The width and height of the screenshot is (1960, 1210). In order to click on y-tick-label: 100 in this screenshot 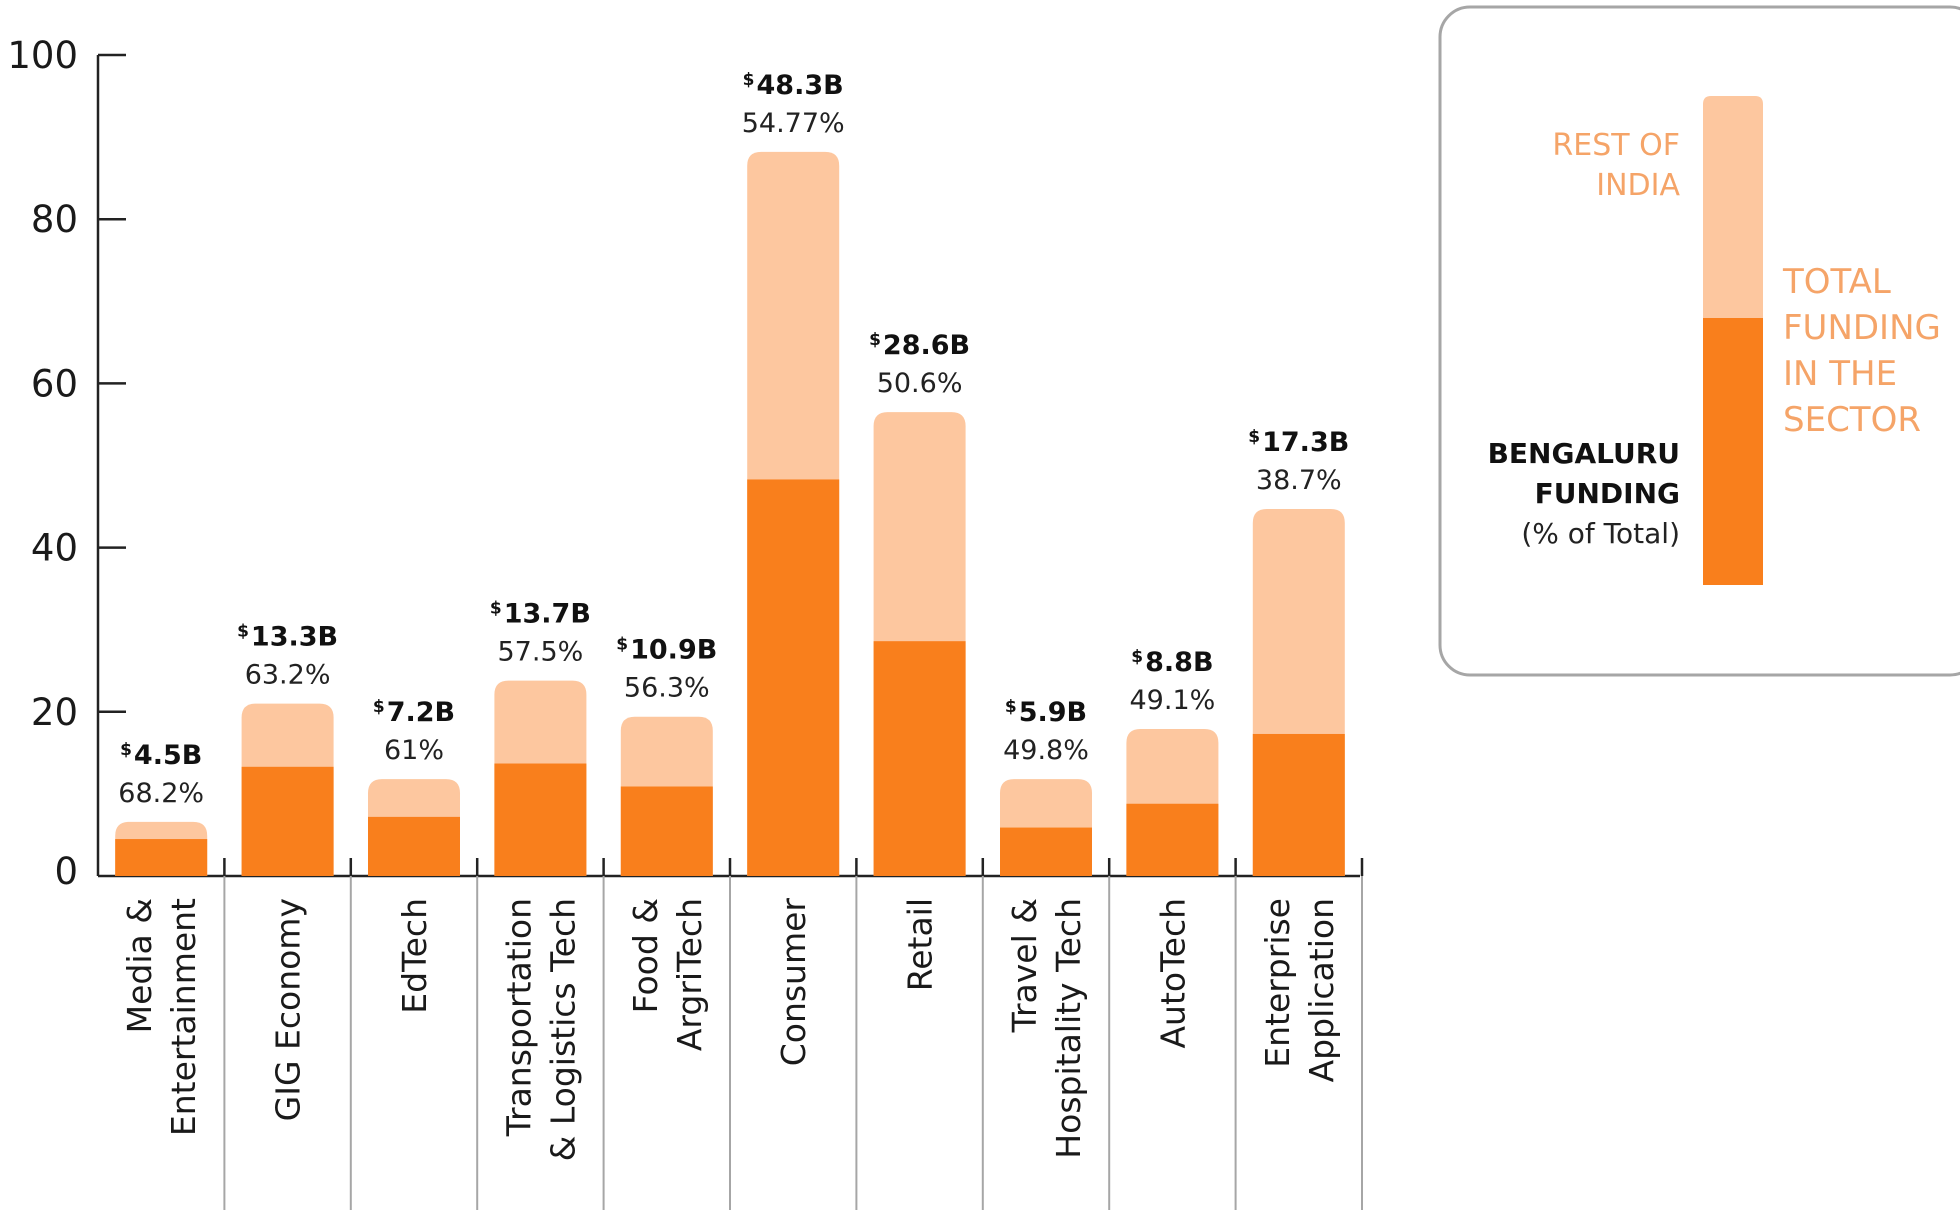, I will do `click(42, 55)`.